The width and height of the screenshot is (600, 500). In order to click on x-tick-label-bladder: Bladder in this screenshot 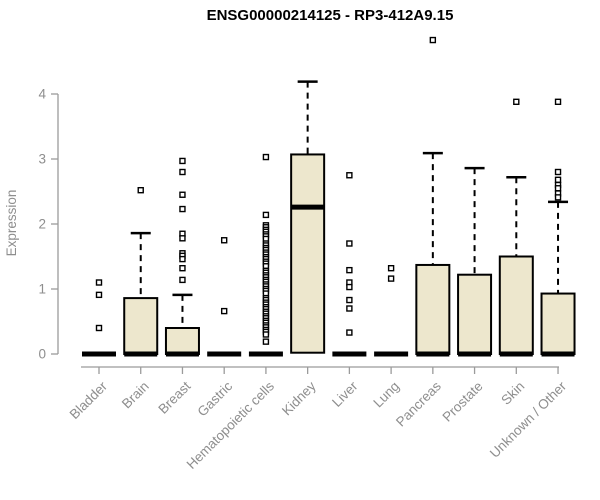, I will do `click(89, 400)`.